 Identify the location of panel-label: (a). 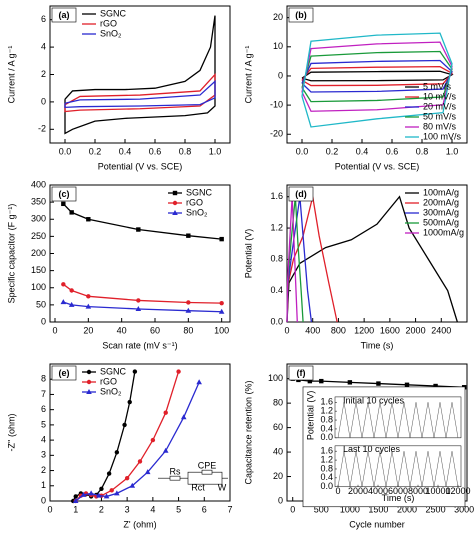
(64, 15).